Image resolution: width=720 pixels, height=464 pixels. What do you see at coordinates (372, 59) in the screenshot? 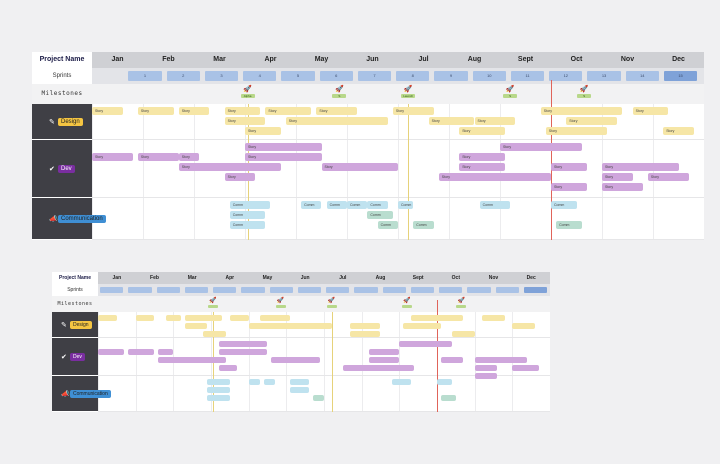
I see `month-header-jun: Jun` at bounding box center [372, 59].